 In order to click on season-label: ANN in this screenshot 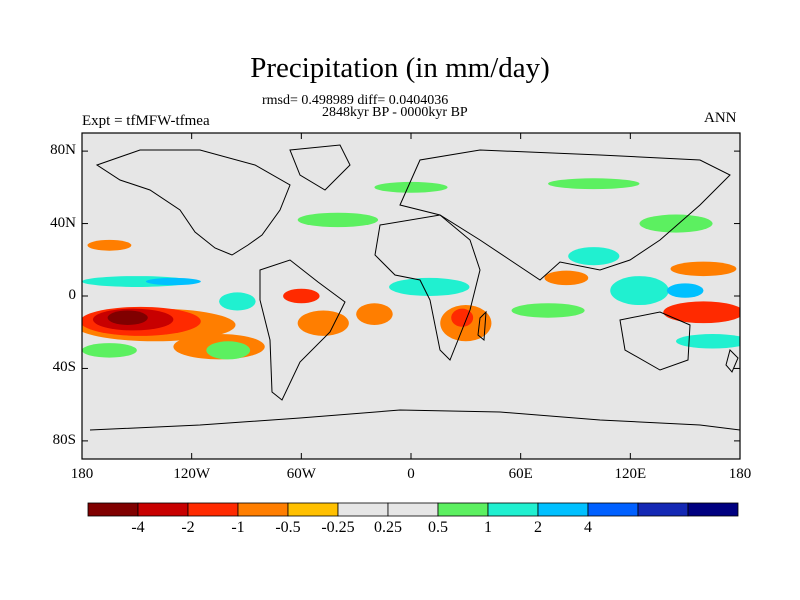, I will do `click(720, 118)`.